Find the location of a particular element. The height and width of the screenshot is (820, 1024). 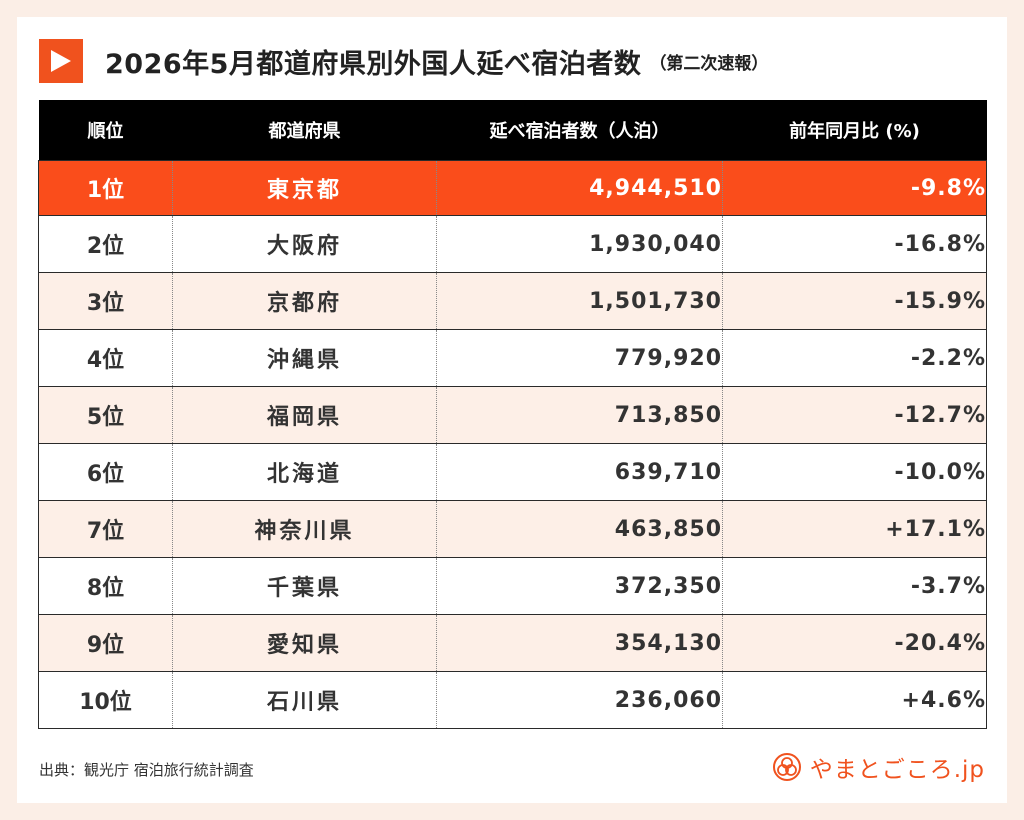

cell-guests: 4,944,510 is located at coordinates (579, 188).